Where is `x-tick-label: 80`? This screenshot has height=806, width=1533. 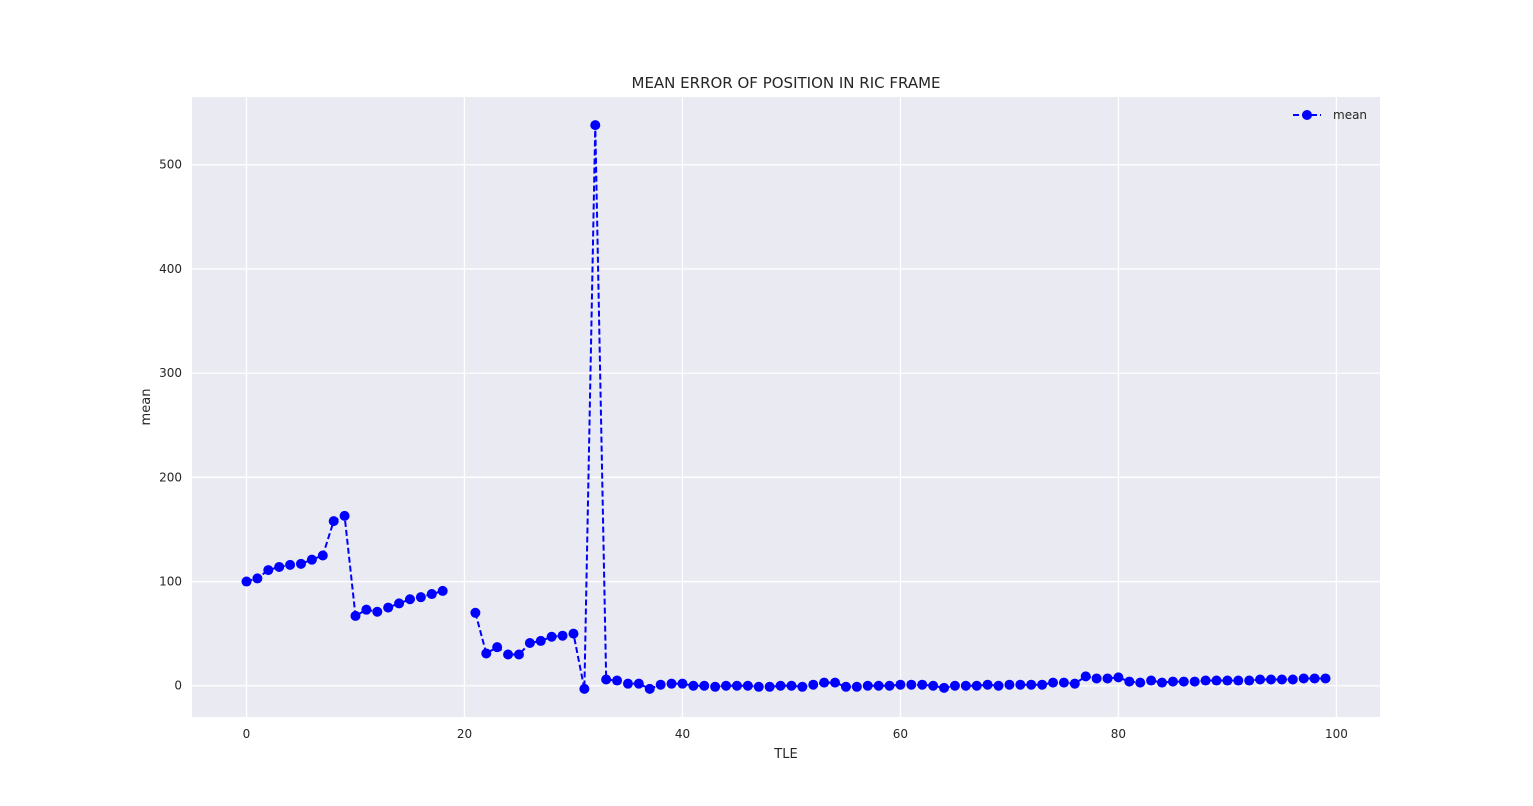 x-tick-label: 80 is located at coordinates (1118, 734).